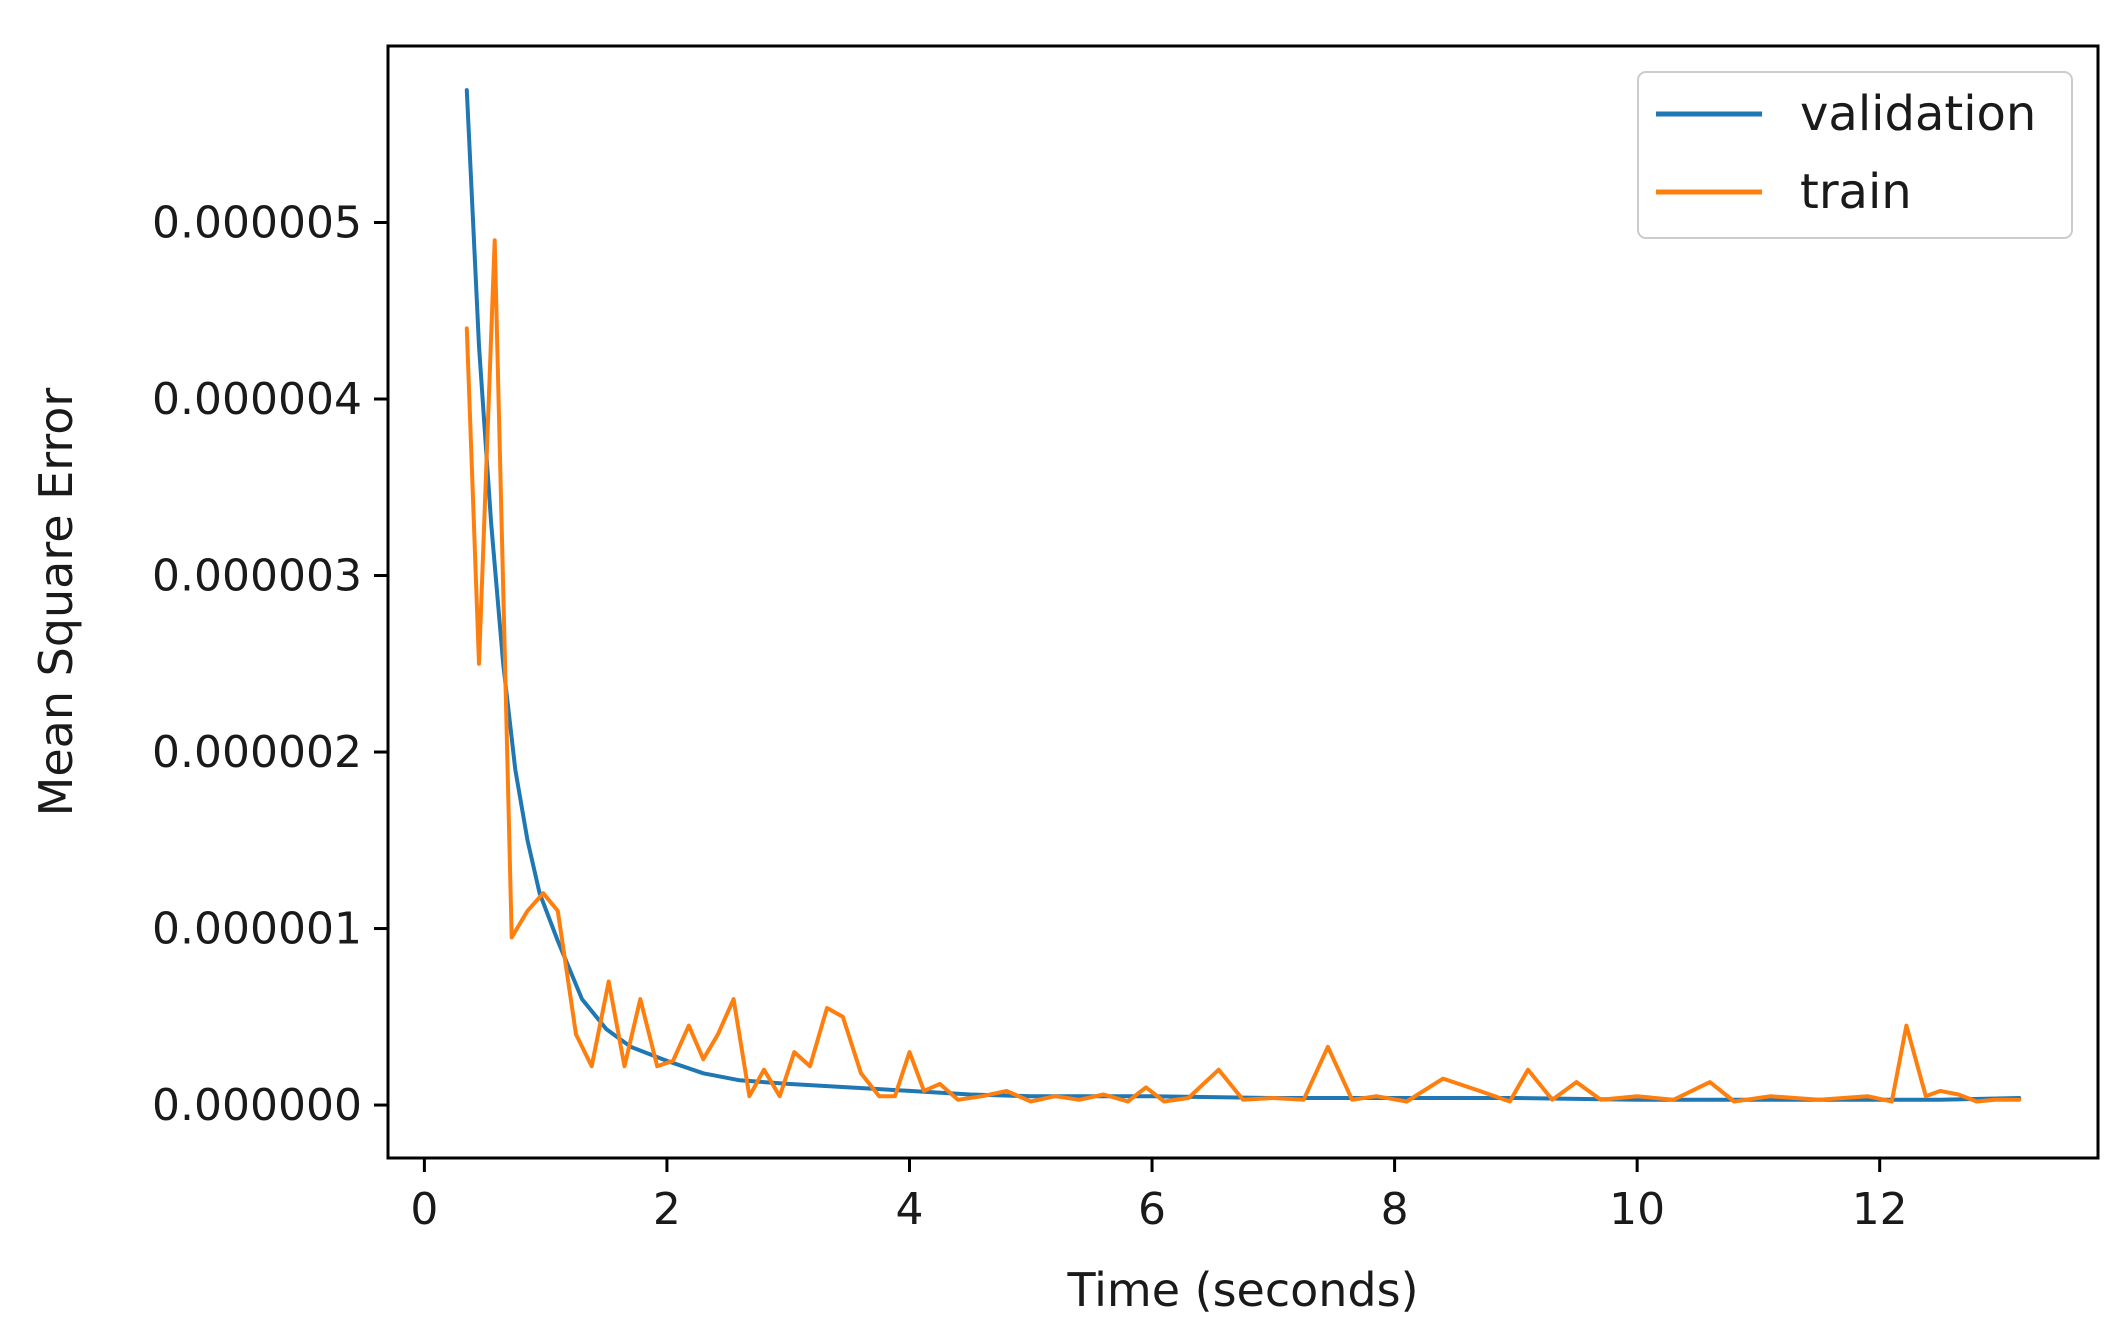  What do you see at coordinates (1918, 114) in the screenshot?
I see `legend-label-validation: validation` at bounding box center [1918, 114].